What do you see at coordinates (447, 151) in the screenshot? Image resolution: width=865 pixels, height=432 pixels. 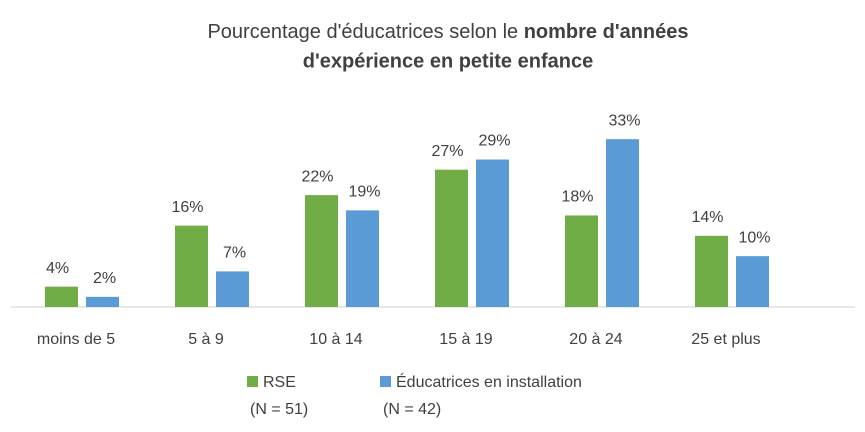 I see `data-label: 27%` at bounding box center [447, 151].